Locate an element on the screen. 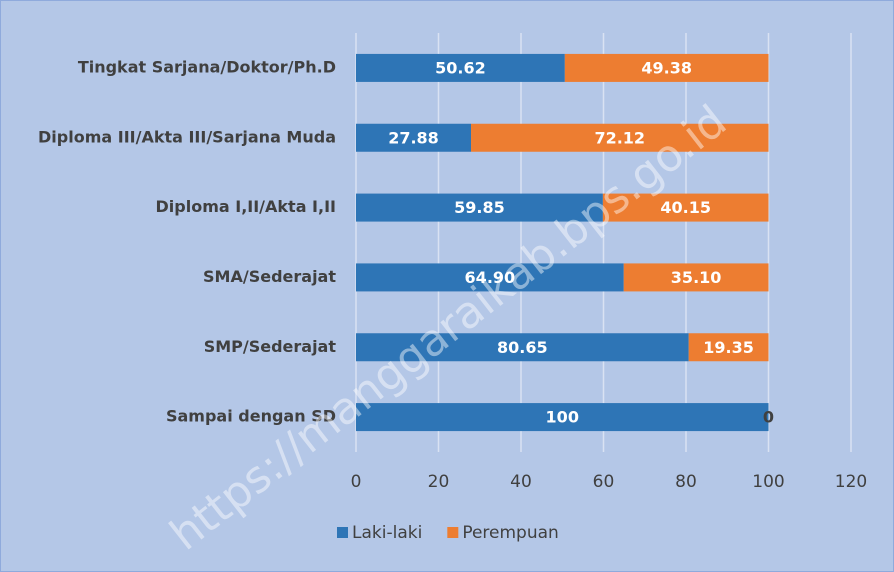 This screenshot has width=894, height=572. legend-label: Perempuan is located at coordinates (510, 533).